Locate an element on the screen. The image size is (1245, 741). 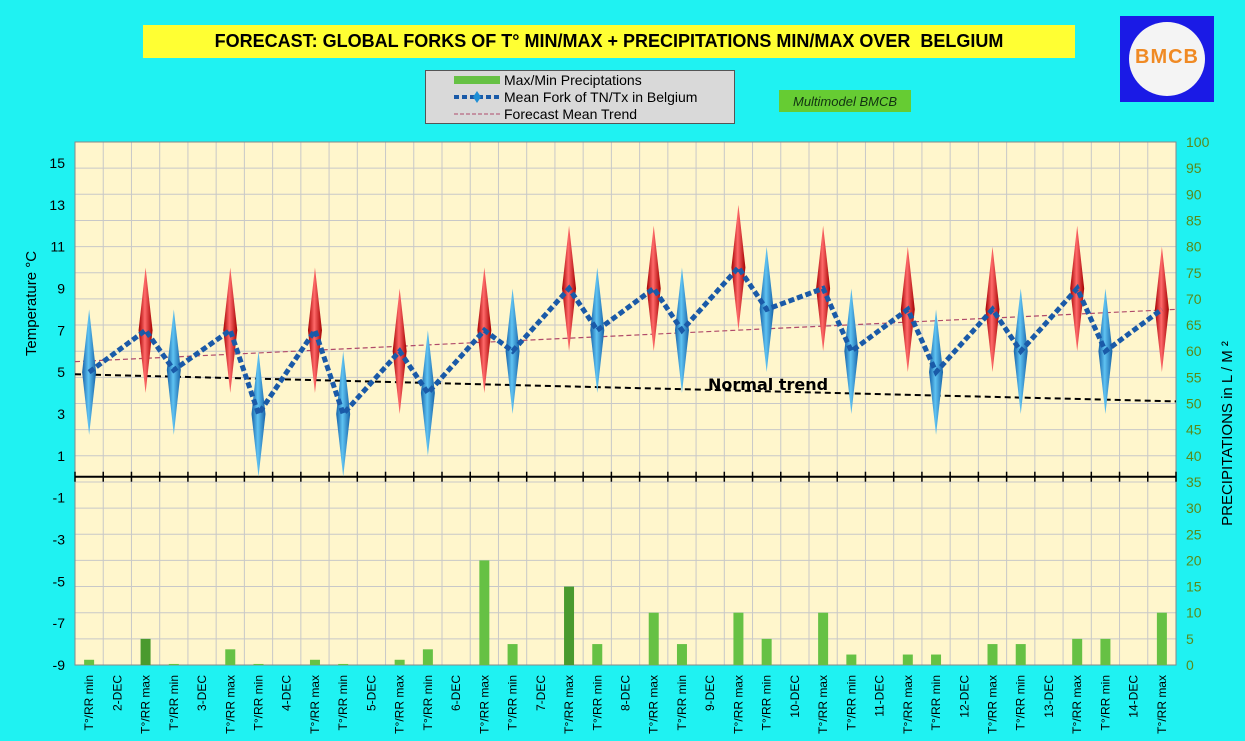
right-axis-tick-label: 50 is located at coordinates (1194, 404).